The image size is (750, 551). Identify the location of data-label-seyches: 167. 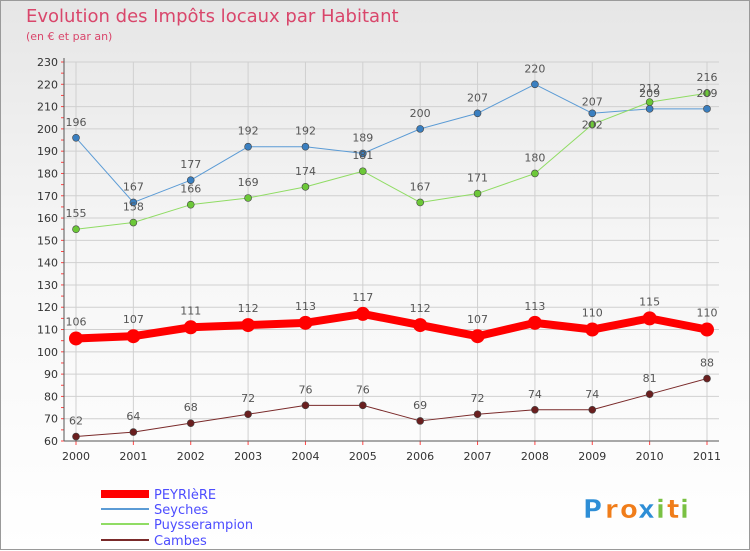
(133, 186).